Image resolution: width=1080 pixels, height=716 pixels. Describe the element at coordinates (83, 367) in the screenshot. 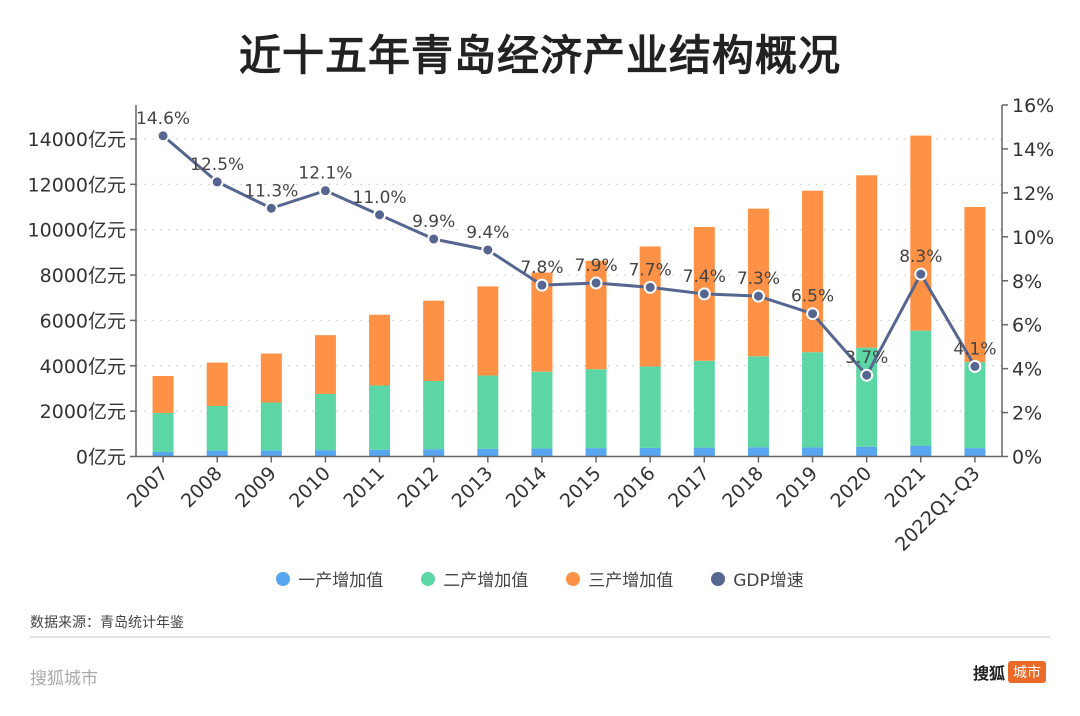

I see `y-left-tick-label: 4000亿元` at that location.